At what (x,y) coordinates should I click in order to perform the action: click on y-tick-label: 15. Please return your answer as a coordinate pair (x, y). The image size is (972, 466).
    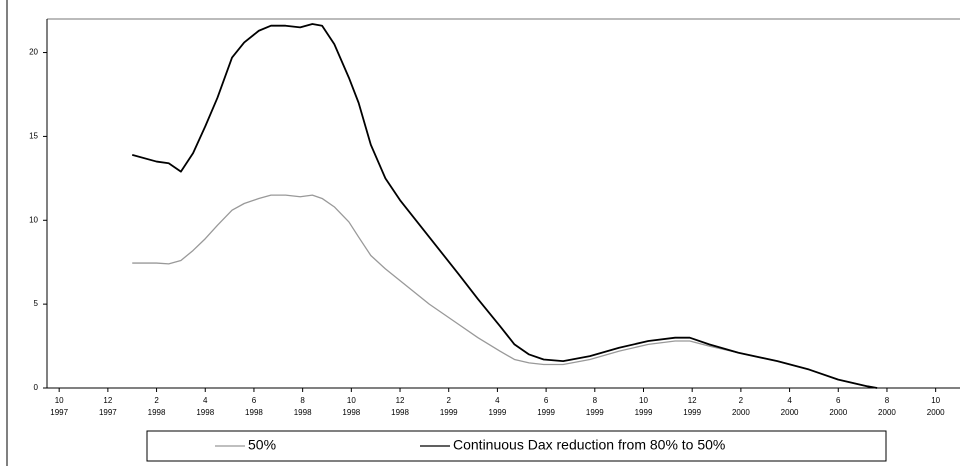
    Looking at the image, I should click on (33, 136).